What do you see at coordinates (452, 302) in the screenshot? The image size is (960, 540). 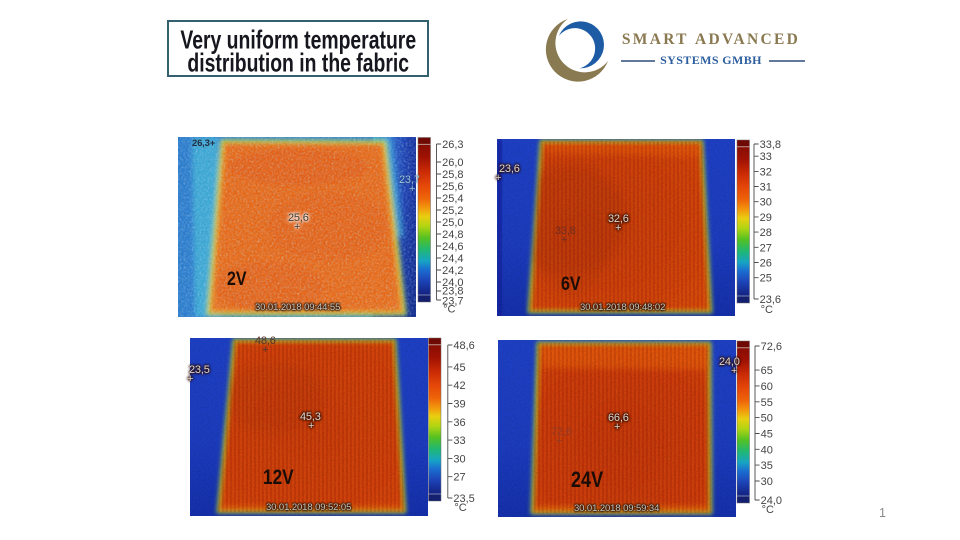 I see `svg-text: 23,7` at bounding box center [452, 302].